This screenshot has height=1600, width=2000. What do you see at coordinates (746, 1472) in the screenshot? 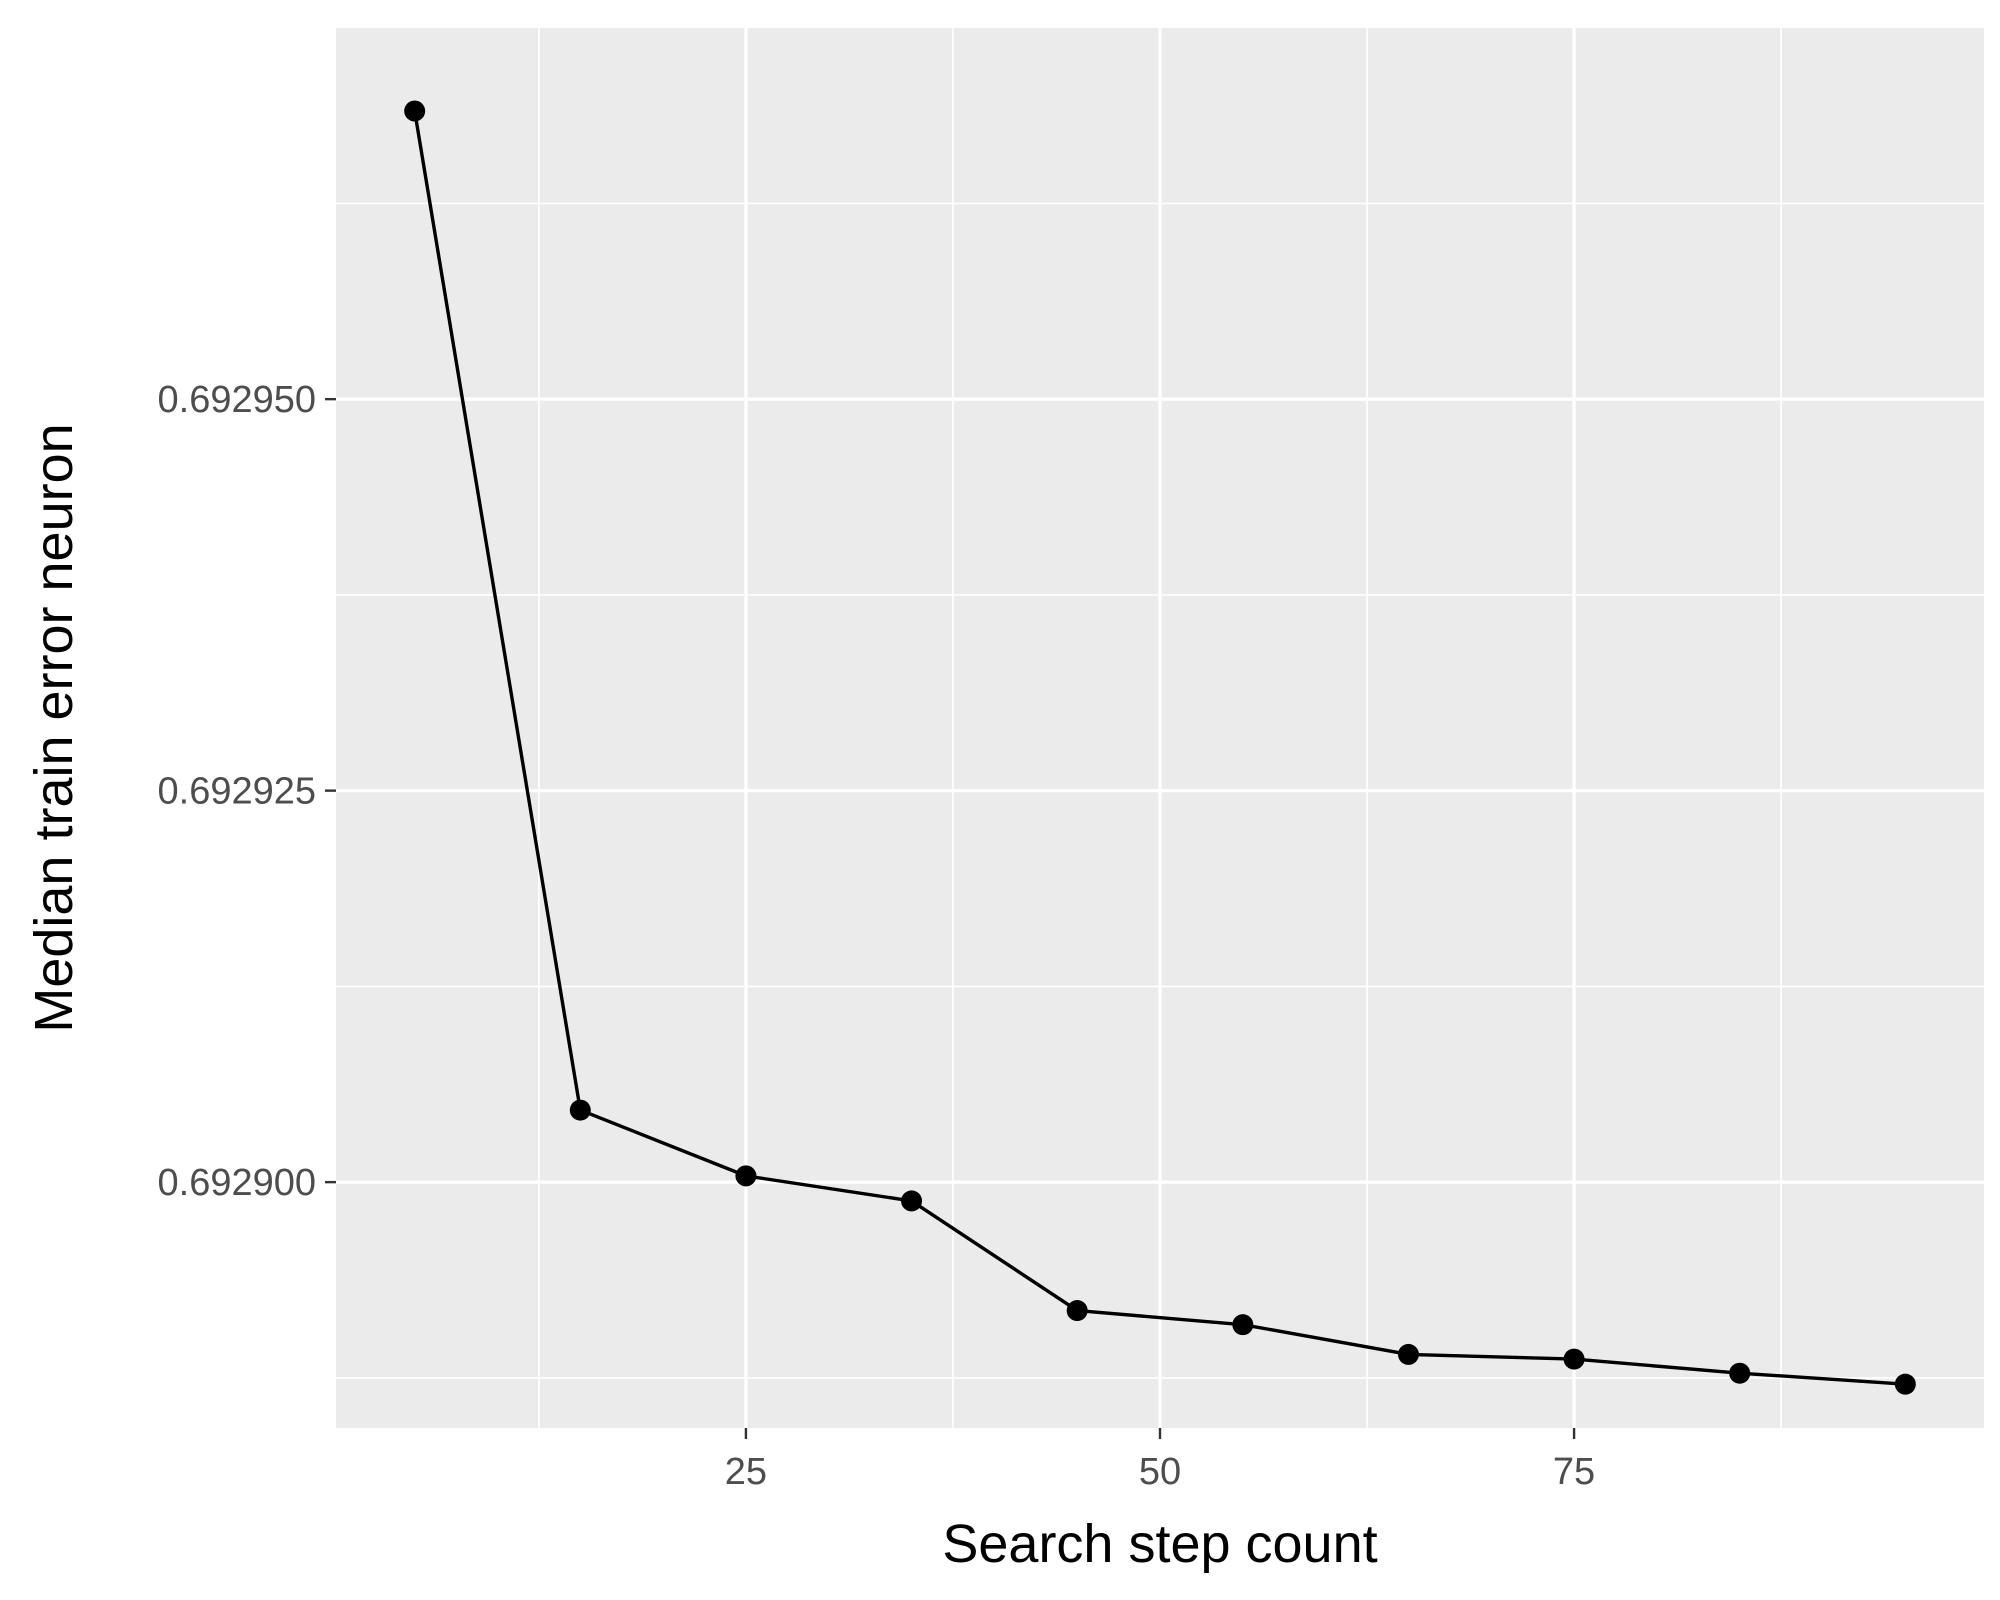
I see `x-tick-label: 25` at bounding box center [746, 1472].